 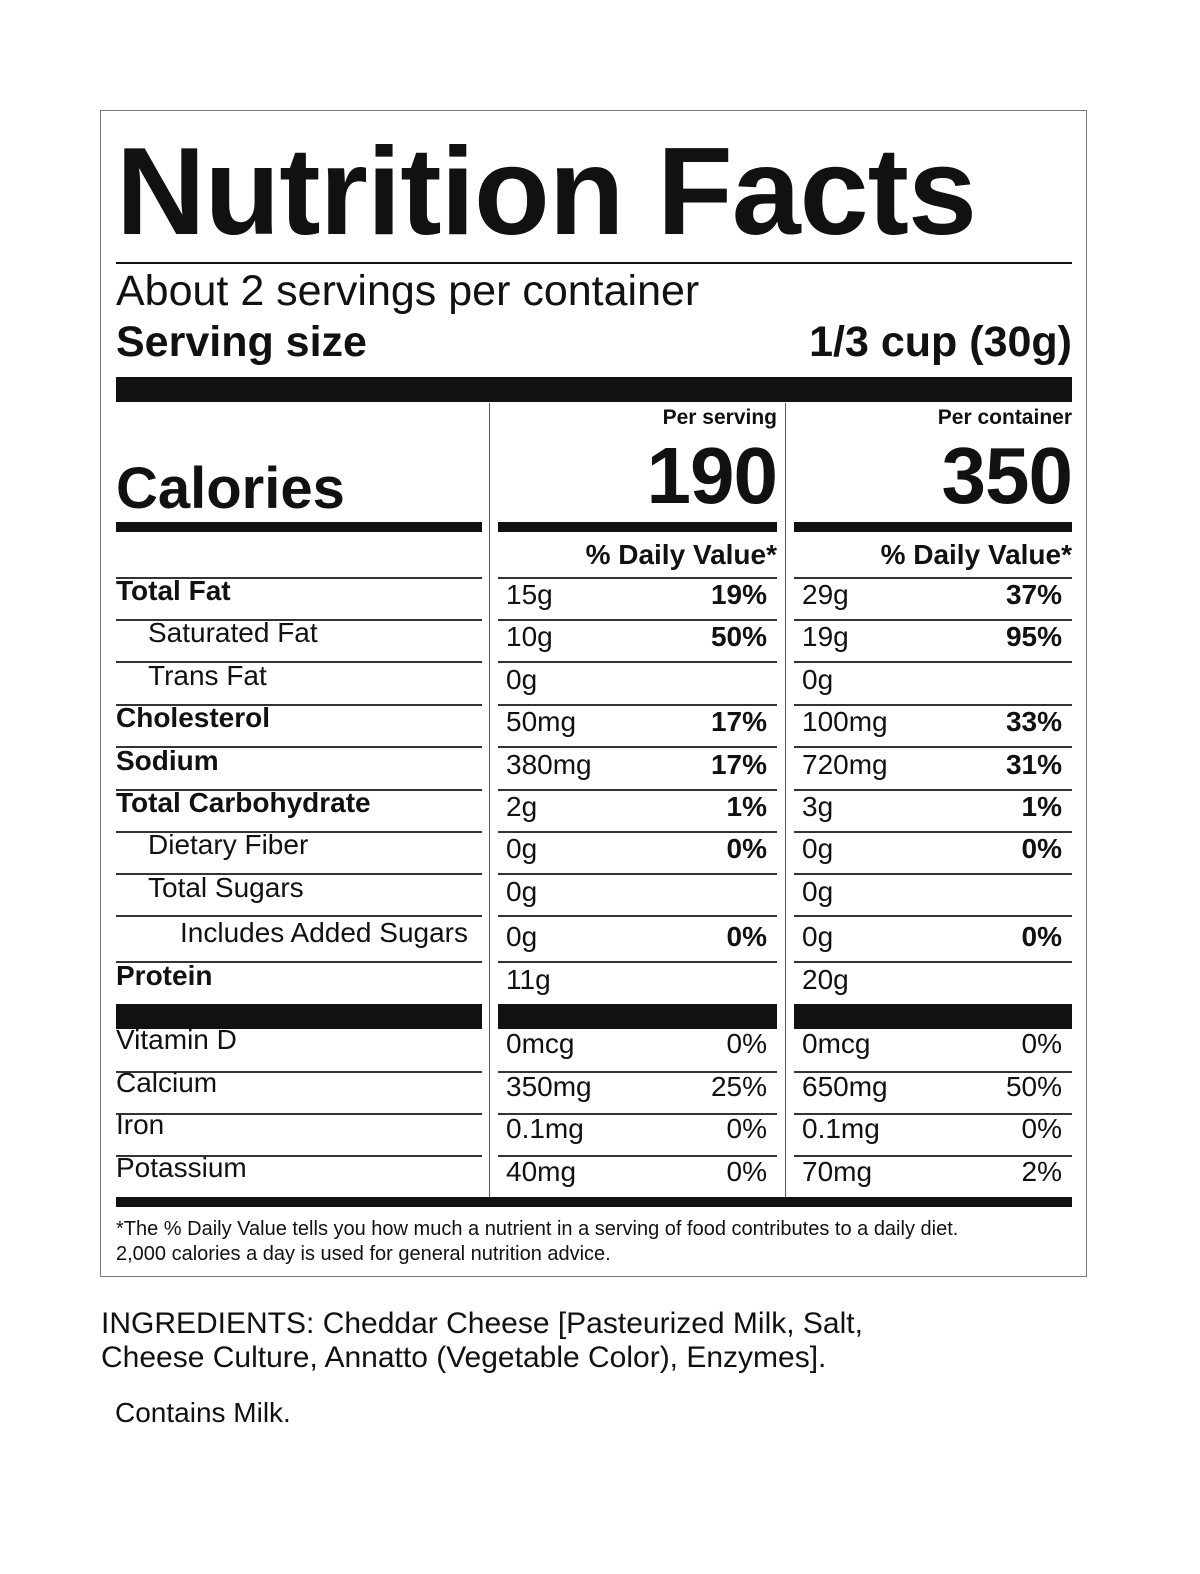 What do you see at coordinates (719, 417) in the screenshot?
I see `per-serving-heading: Per serving` at bounding box center [719, 417].